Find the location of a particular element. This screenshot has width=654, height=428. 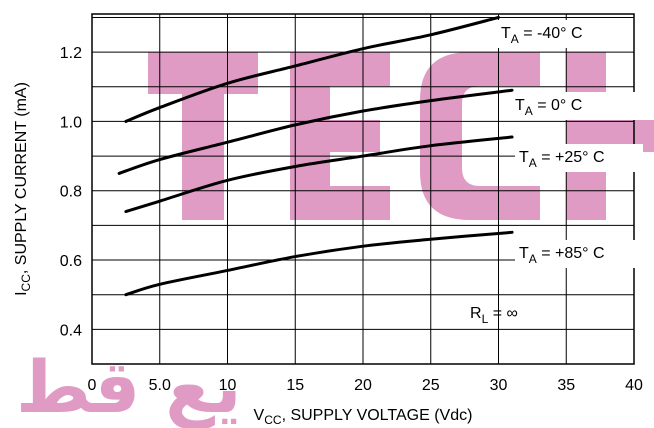

x-tick-label: 40 is located at coordinates (634, 385).